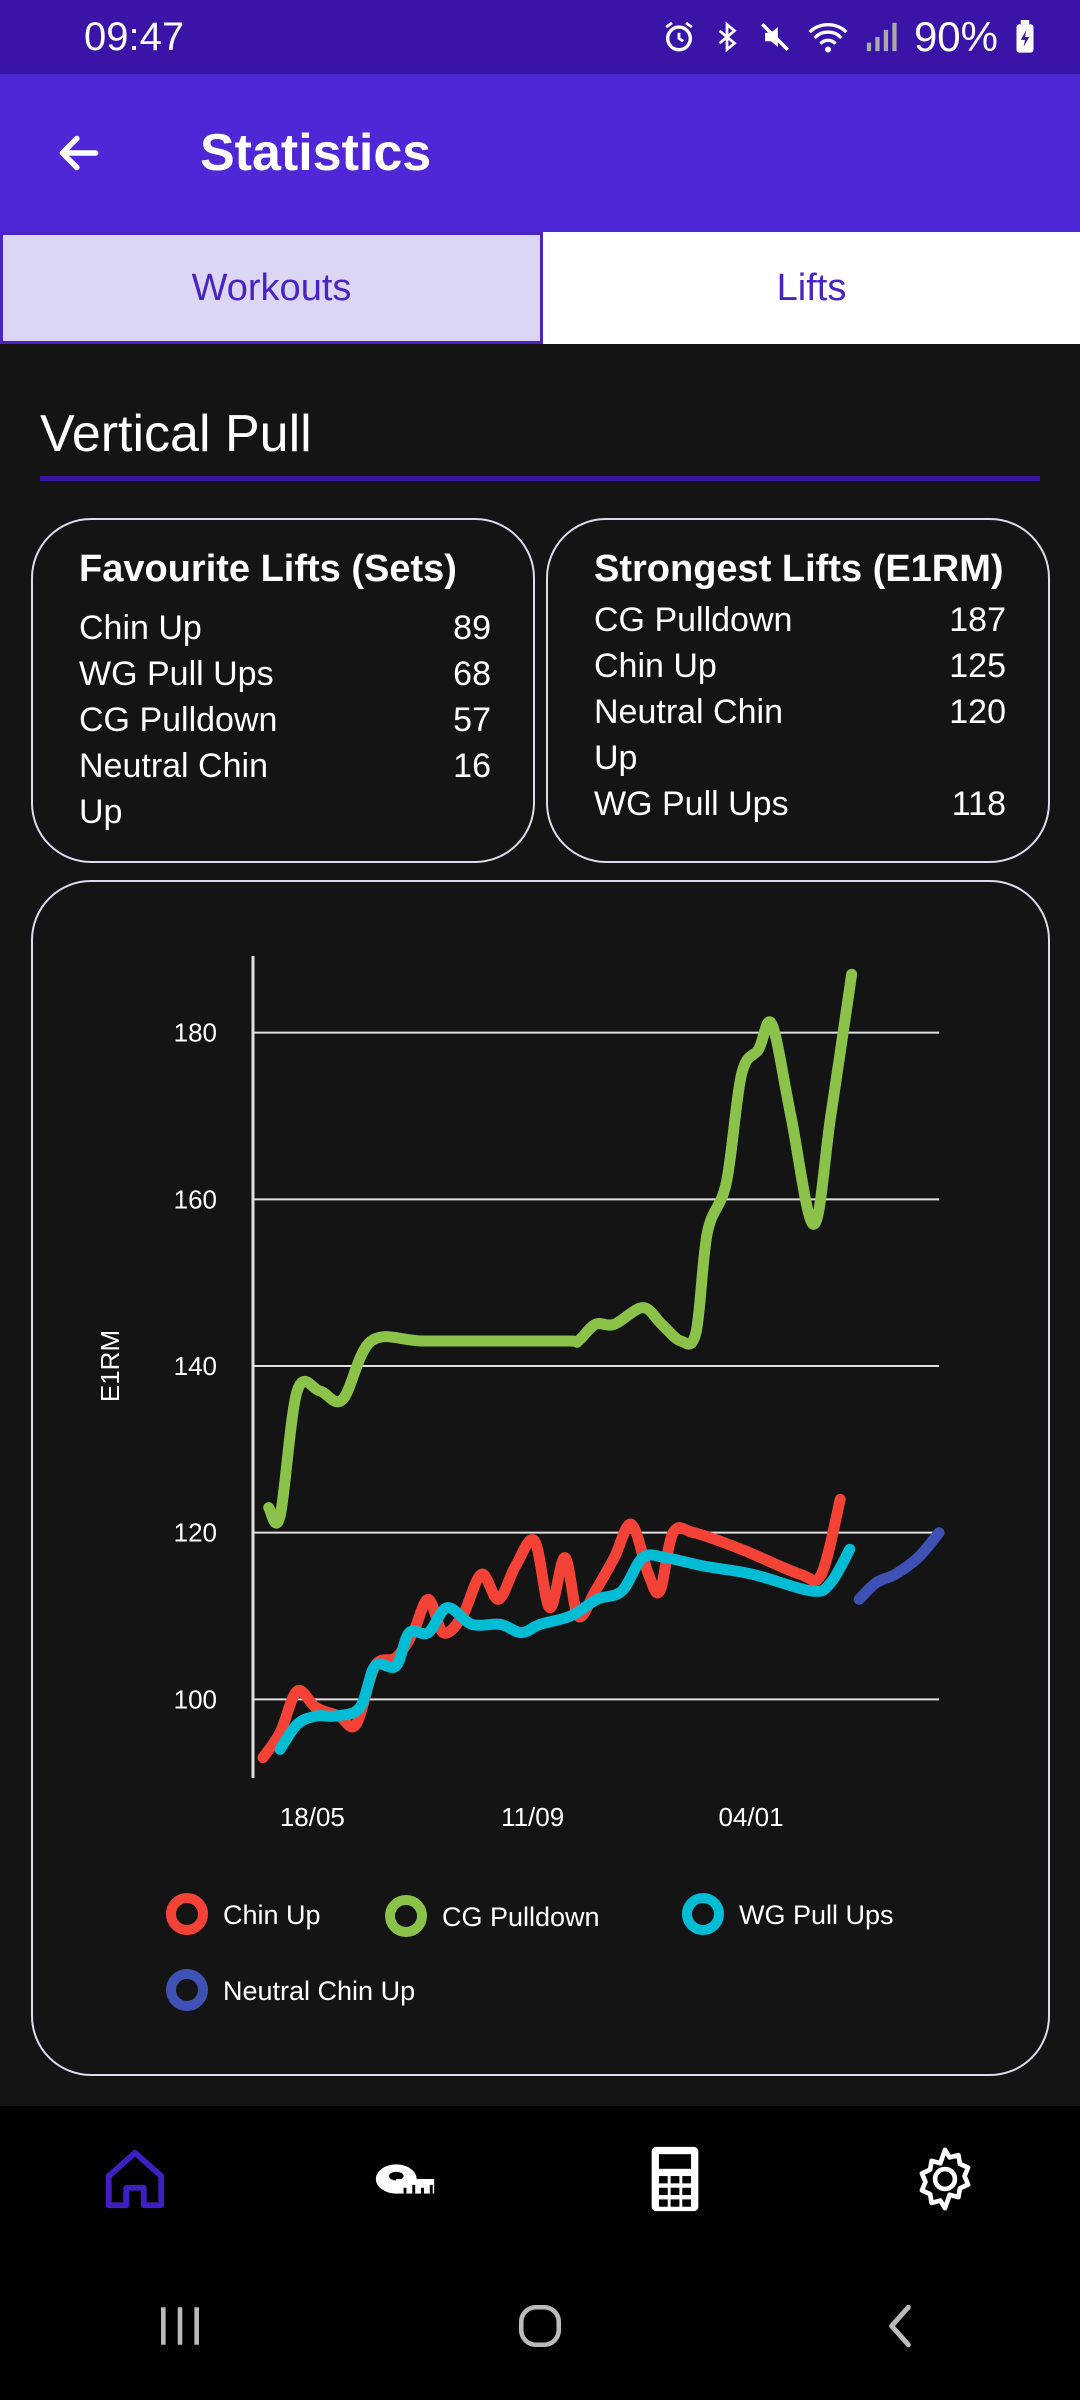 Image resolution: width=1080 pixels, height=2400 pixels. What do you see at coordinates (881, 37) in the screenshot?
I see `signal-icon` at bounding box center [881, 37].